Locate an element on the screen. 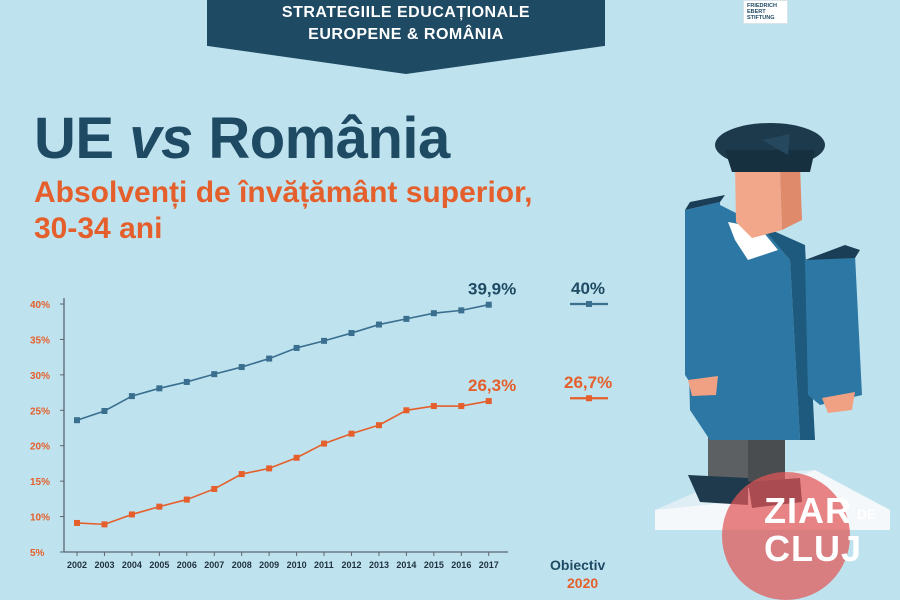 The width and height of the screenshot is (900, 600). logo-line-3: STIFTUNG is located at coordinates (761, 18).